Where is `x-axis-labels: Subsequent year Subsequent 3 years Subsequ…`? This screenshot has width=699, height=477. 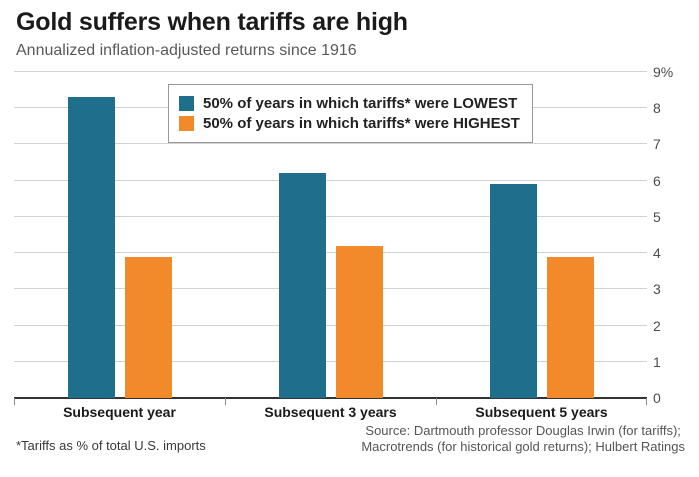
x-axis-labels: Subsequent year Subsequent 3 years Subsequ… is located at coordinates (330, 412).